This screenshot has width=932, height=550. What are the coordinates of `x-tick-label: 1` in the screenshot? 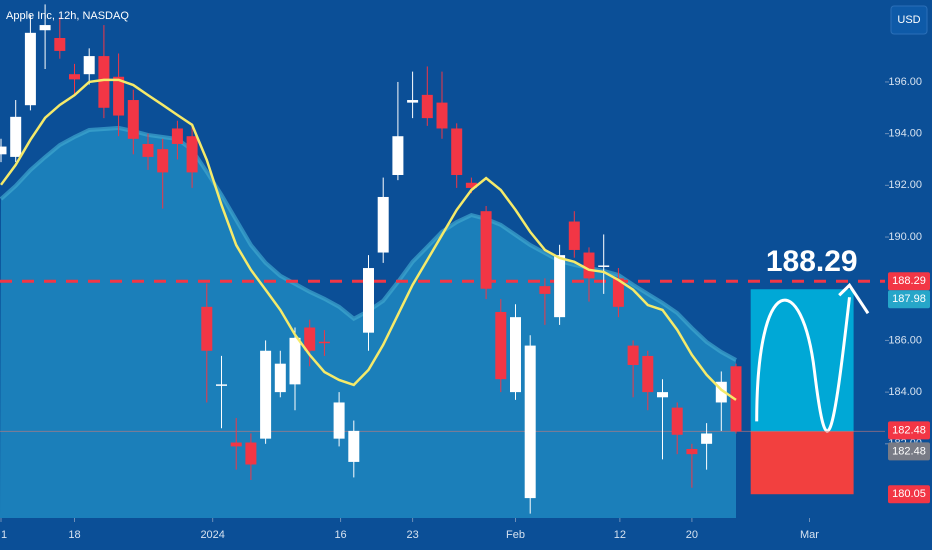 It's located at (4, 535).